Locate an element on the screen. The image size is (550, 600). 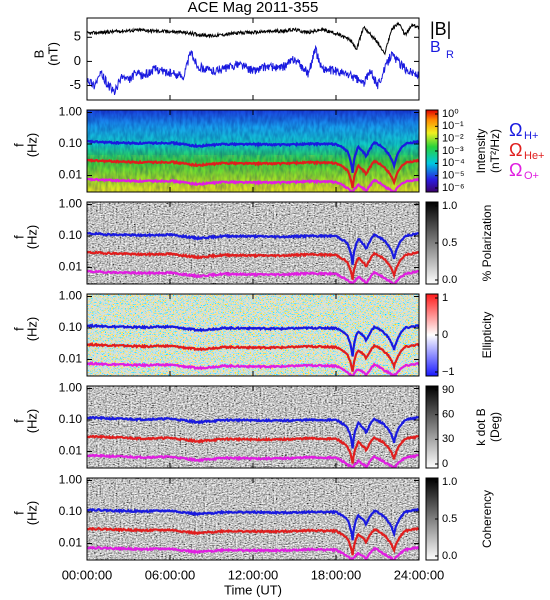
x-tick-label: 18:00:00 is located at coordinates (336, 574).